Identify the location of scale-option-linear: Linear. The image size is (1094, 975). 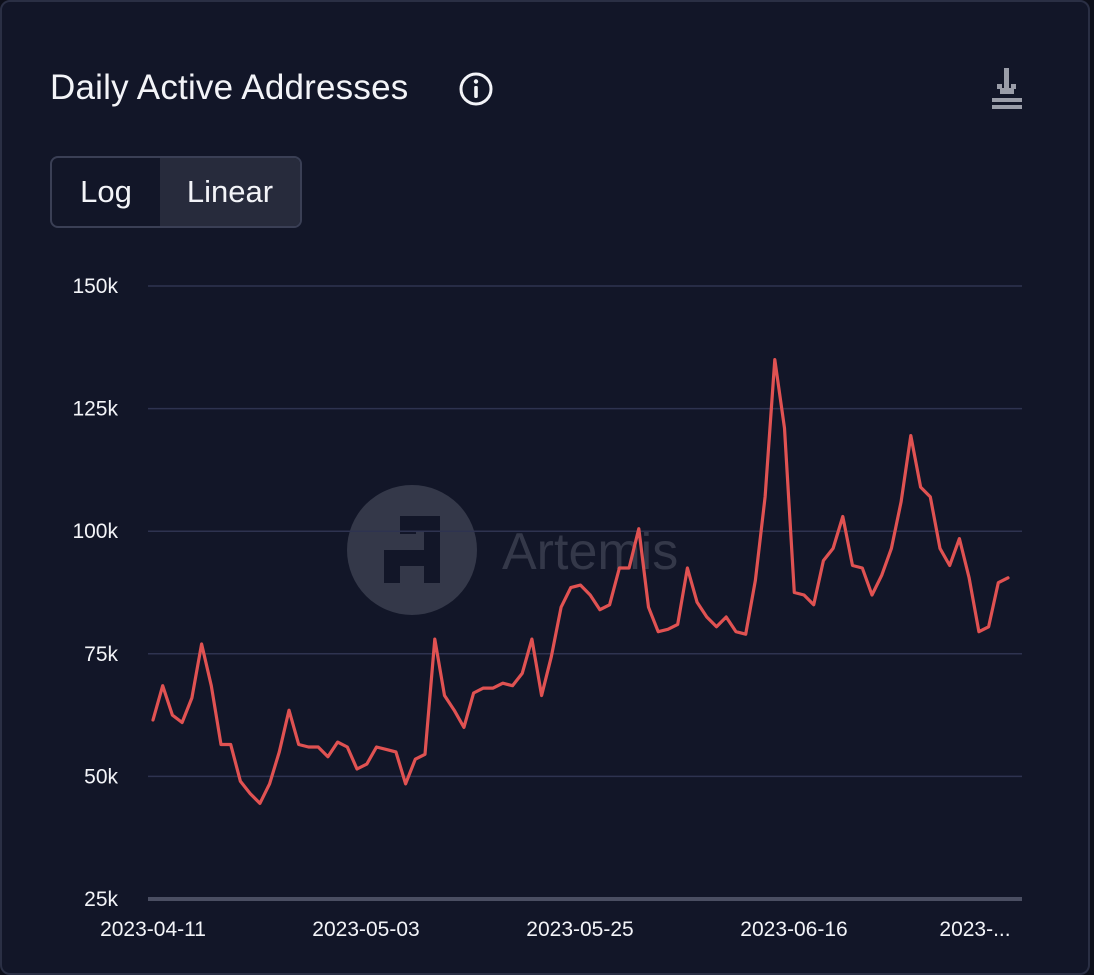
(230, 192).